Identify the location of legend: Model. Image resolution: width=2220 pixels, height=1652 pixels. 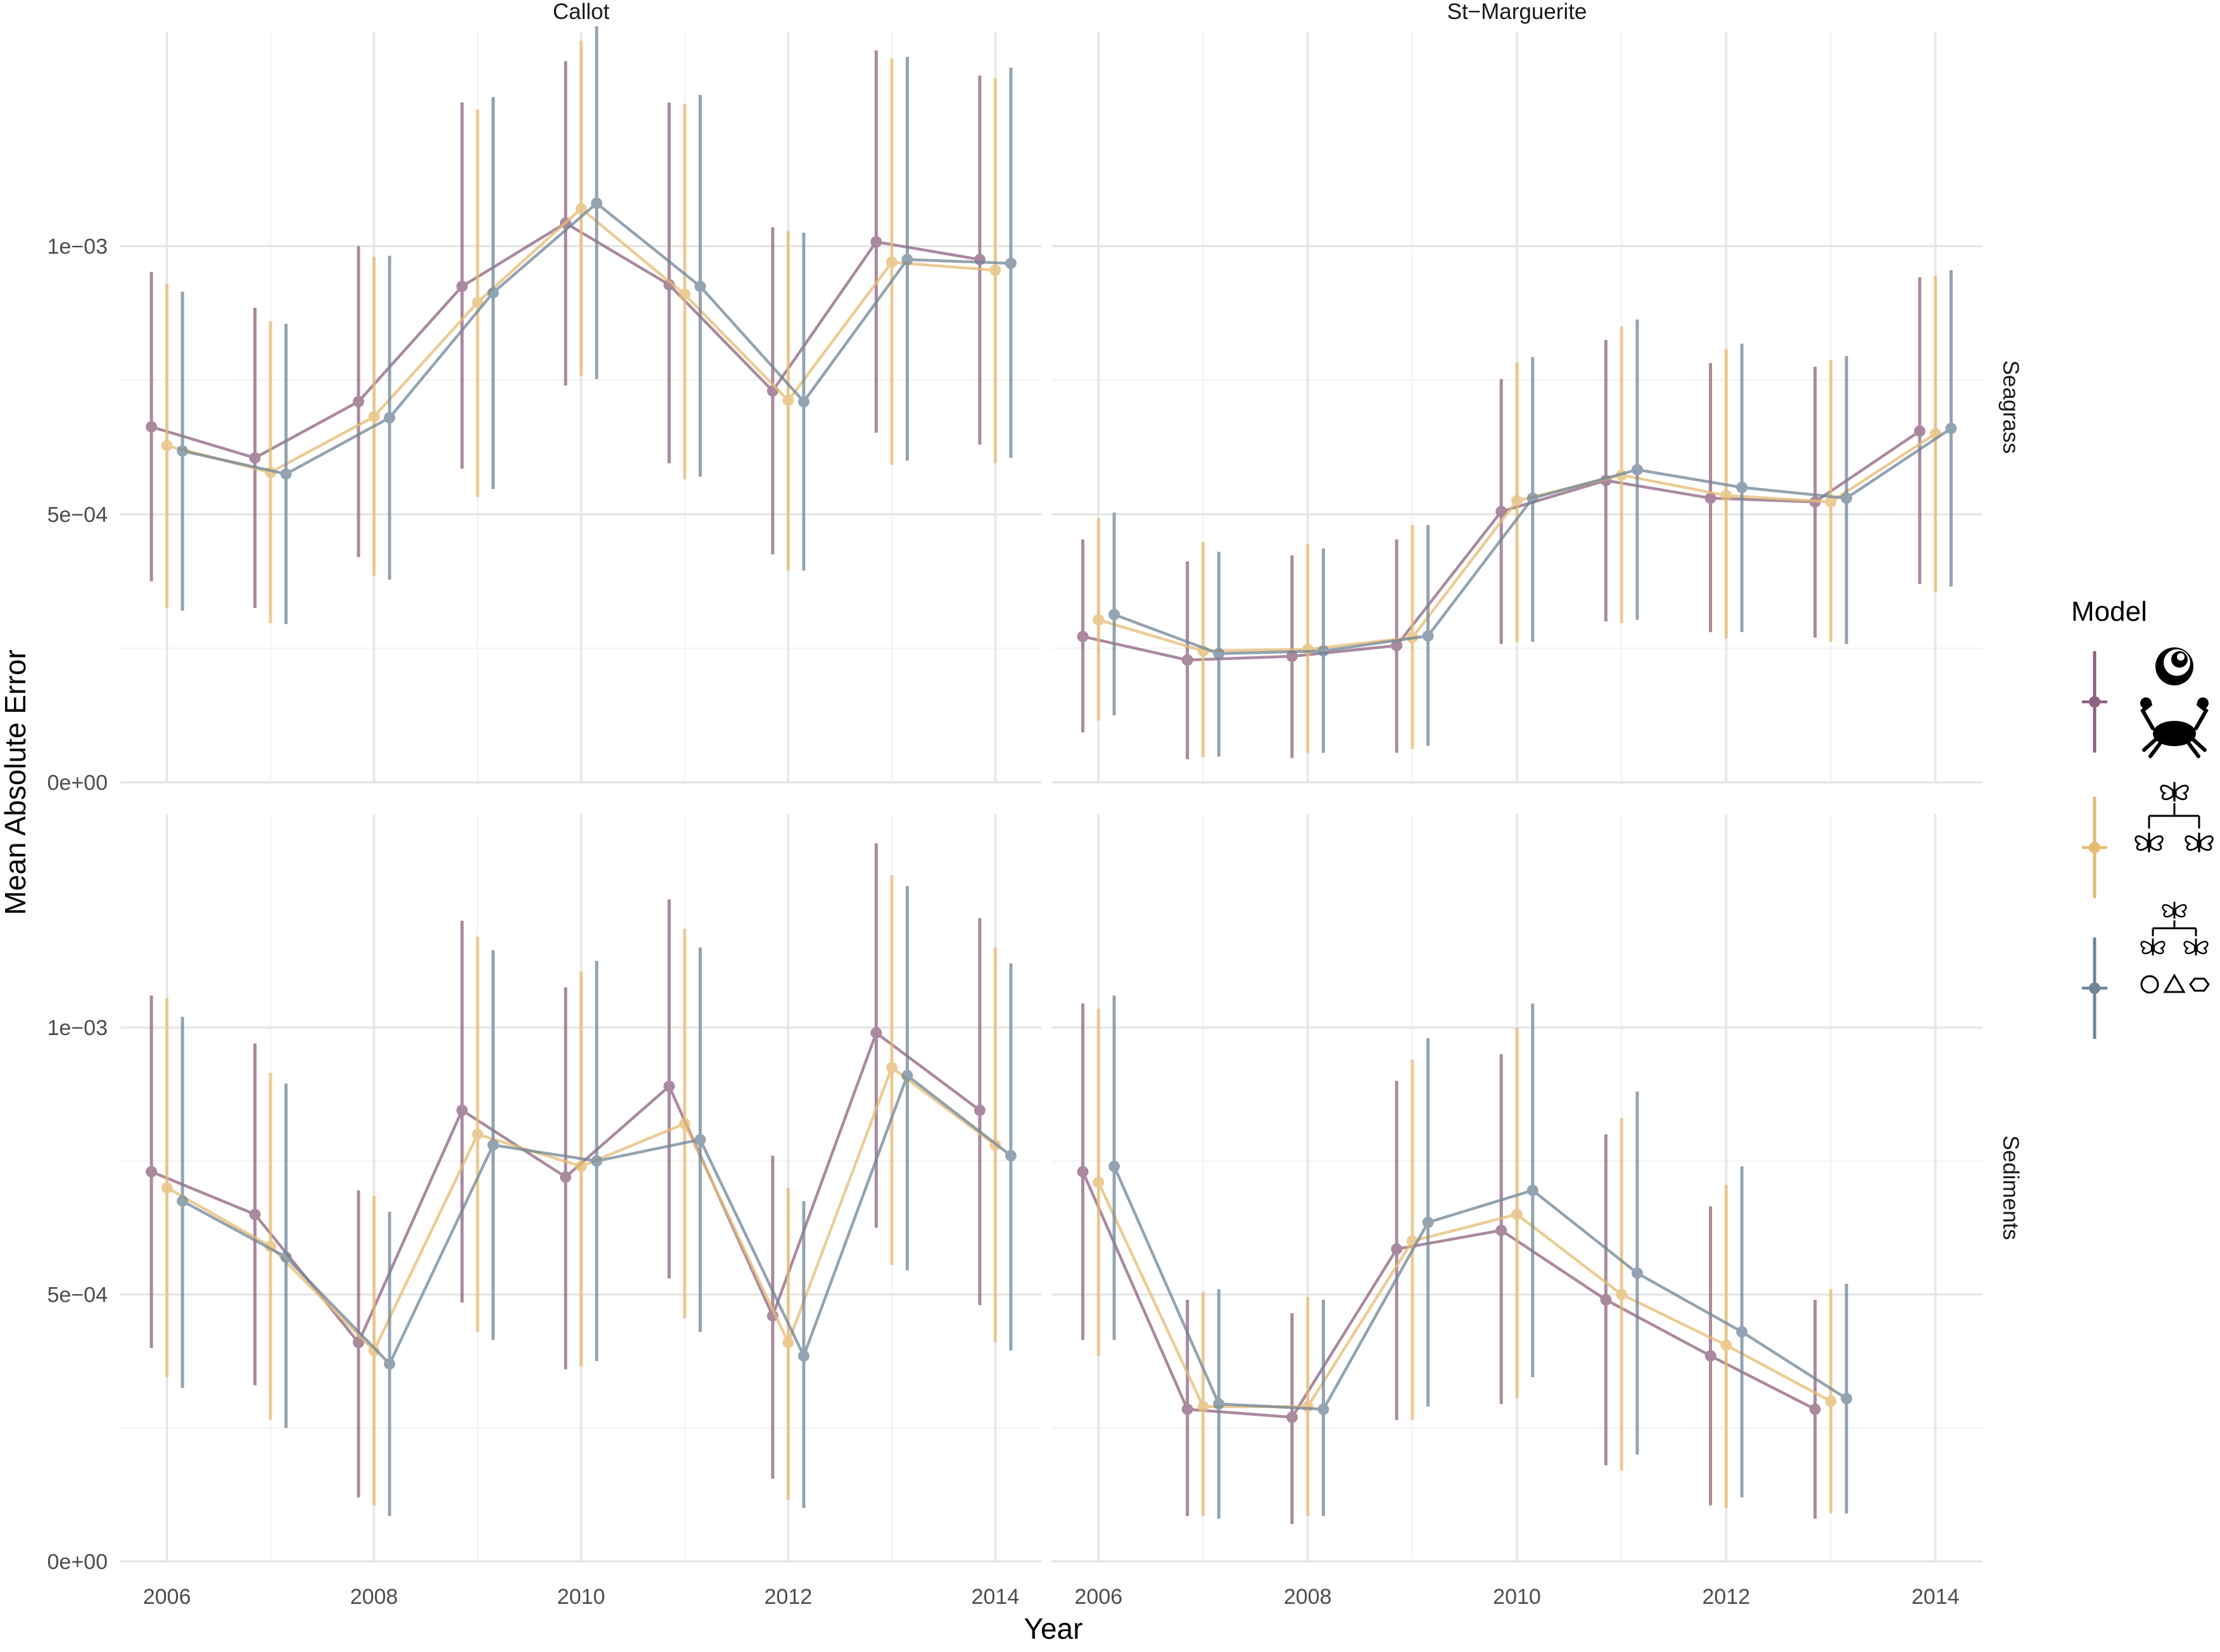
(2142, 817).